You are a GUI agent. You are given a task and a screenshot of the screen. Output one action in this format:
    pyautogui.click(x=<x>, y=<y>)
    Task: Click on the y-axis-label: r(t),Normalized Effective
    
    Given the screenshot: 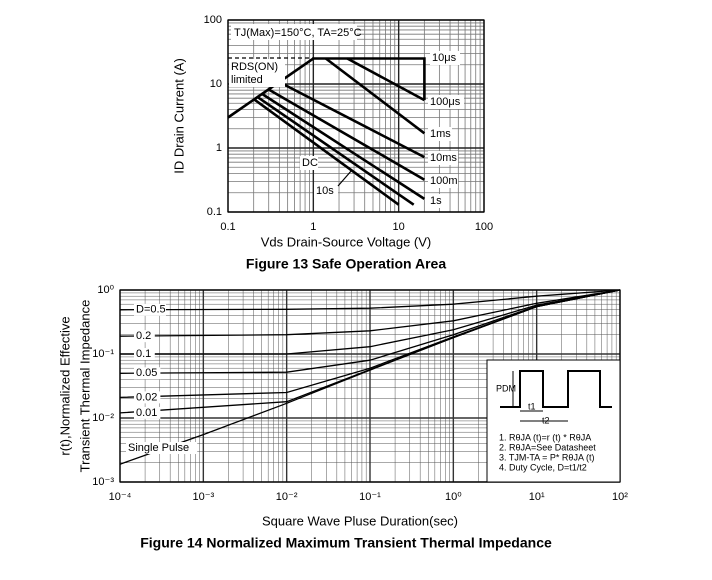 What is the action you would take?
    pyautogui.click(x=64, y=385)
    